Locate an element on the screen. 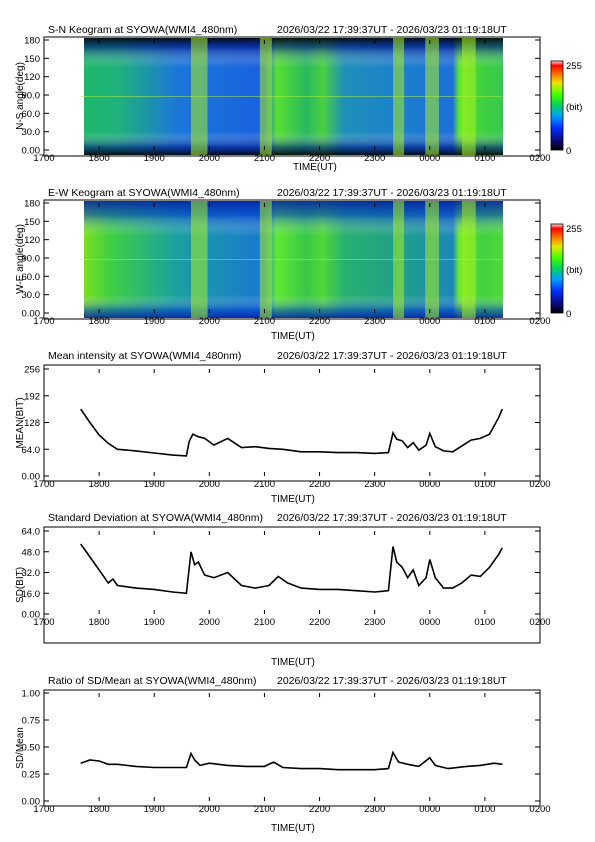 The image size is (595, 842). mean-xtick-label: 2300 is located at coordinates (374, 484).